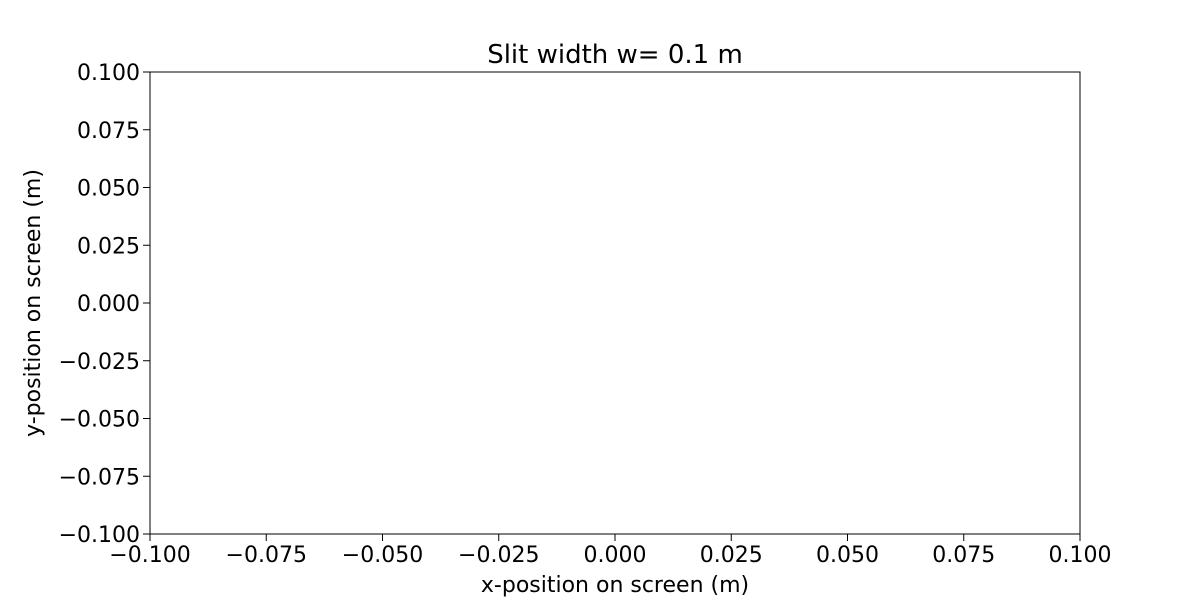 The width and height of the screenshot is (1200, 600). I want to click on chart-title: Slit width w= 0.1 m, so click(615, 55).